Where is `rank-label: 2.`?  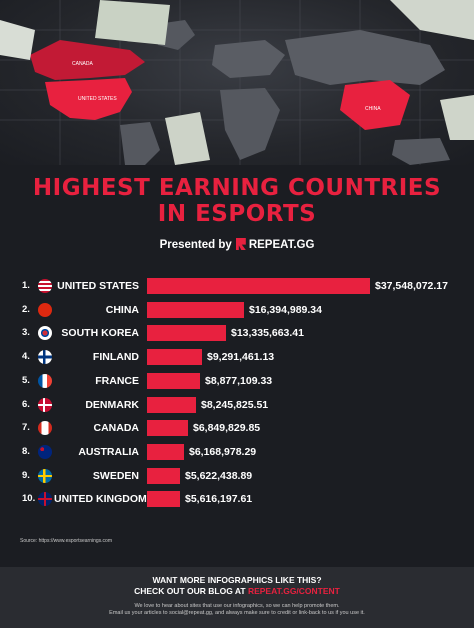
rank-label: 2. is located at coordinates (26, 309).